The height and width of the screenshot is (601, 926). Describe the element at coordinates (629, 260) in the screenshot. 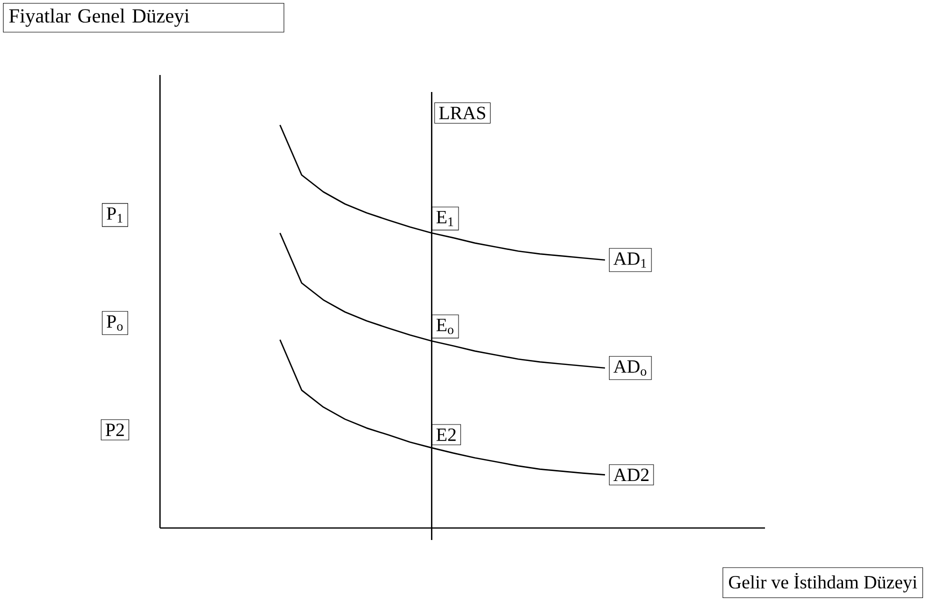

I see `series-label: AD$_{1}$` at that location.